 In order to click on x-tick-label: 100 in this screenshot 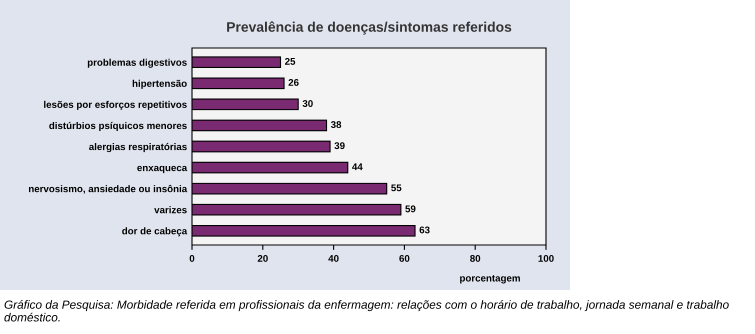, I will do `click(546, 258)`.